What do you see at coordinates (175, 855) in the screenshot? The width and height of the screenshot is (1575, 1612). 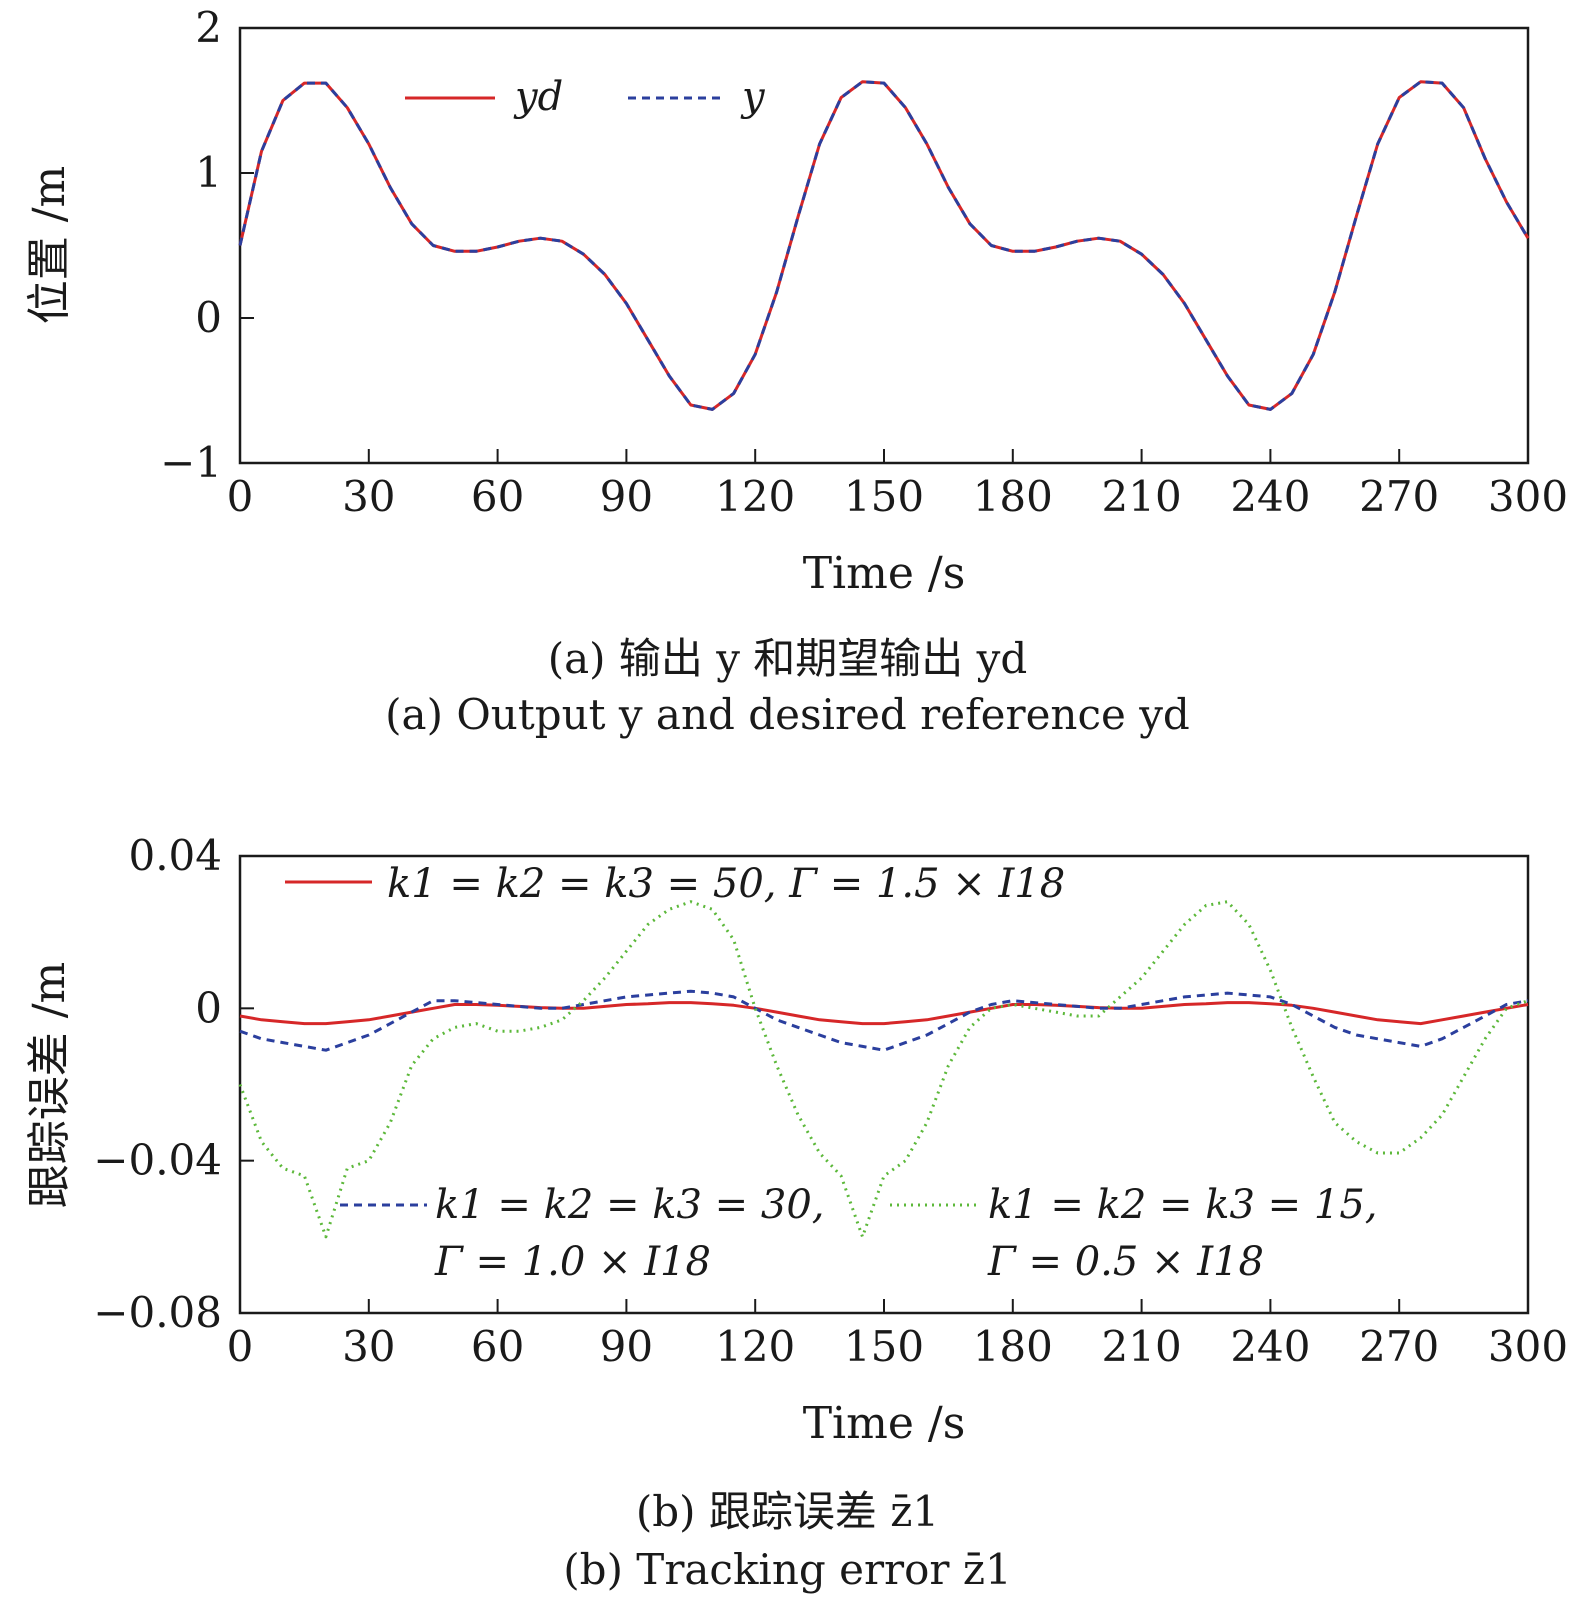 I see `y-tick-label: 0.04` at bounding box center [175, 855].